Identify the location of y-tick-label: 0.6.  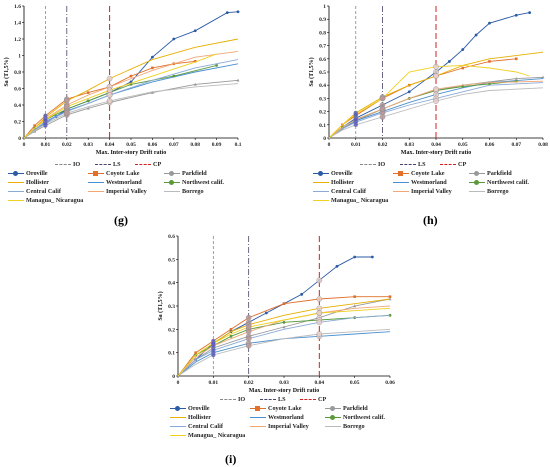
(17, 90).